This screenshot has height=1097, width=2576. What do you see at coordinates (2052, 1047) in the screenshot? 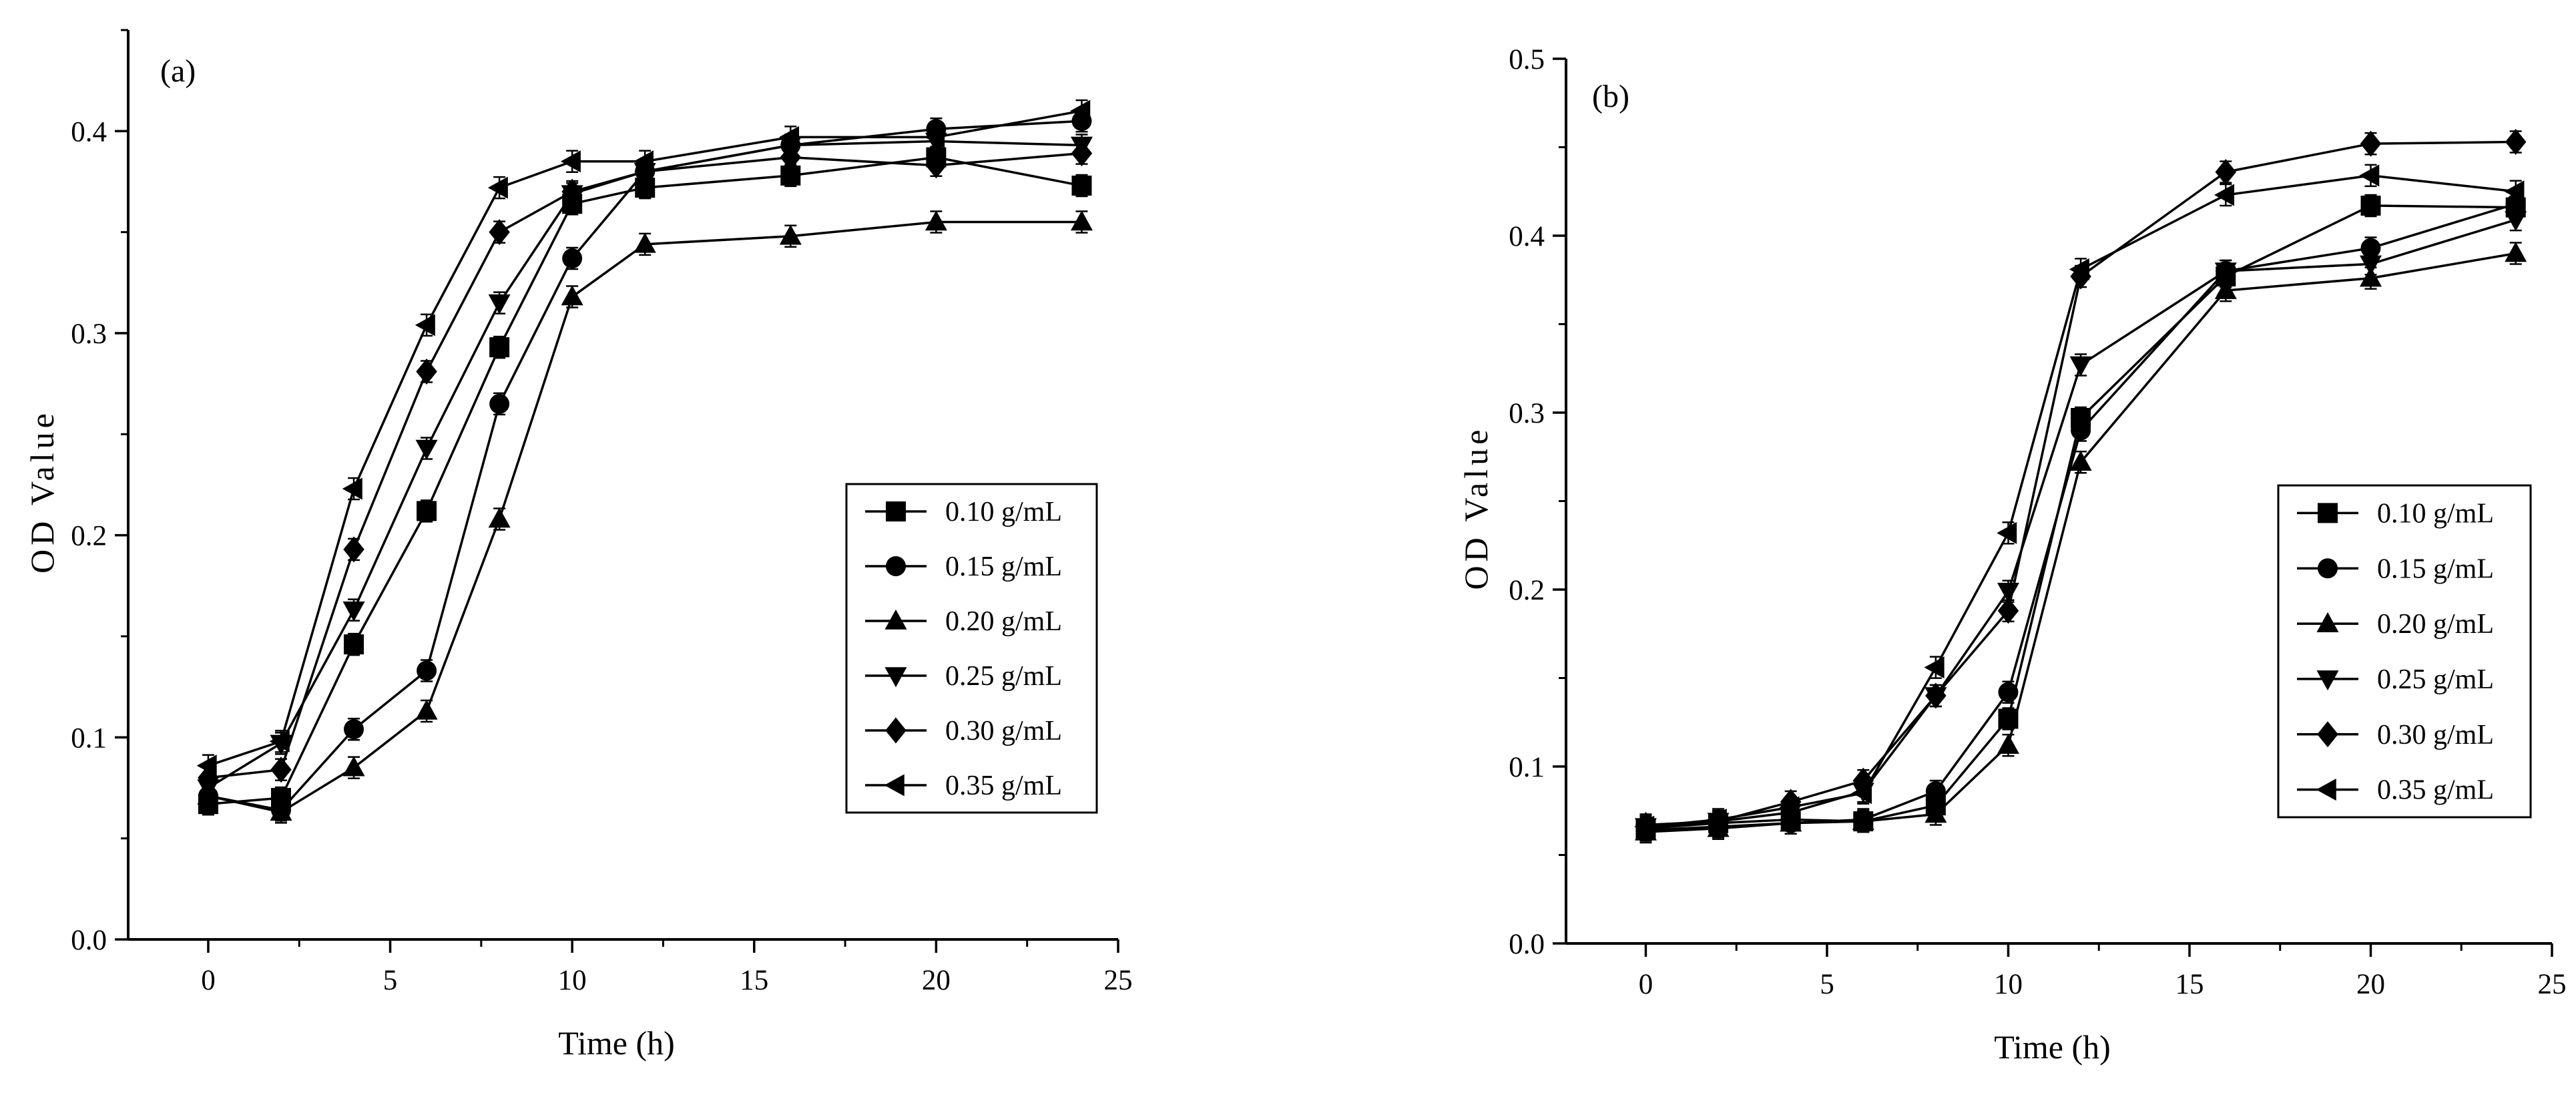
I see `x-axis-title: Time (h)` at bounding box center [2052, 1047].